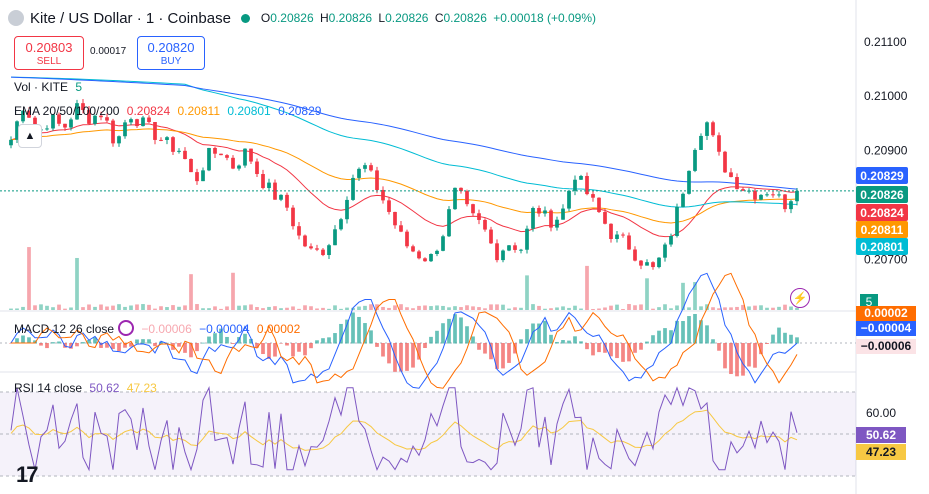  What do you see at coordinates (882, 229) in the screenshot?
I see `price-tag` at bounding box center [882, 229].